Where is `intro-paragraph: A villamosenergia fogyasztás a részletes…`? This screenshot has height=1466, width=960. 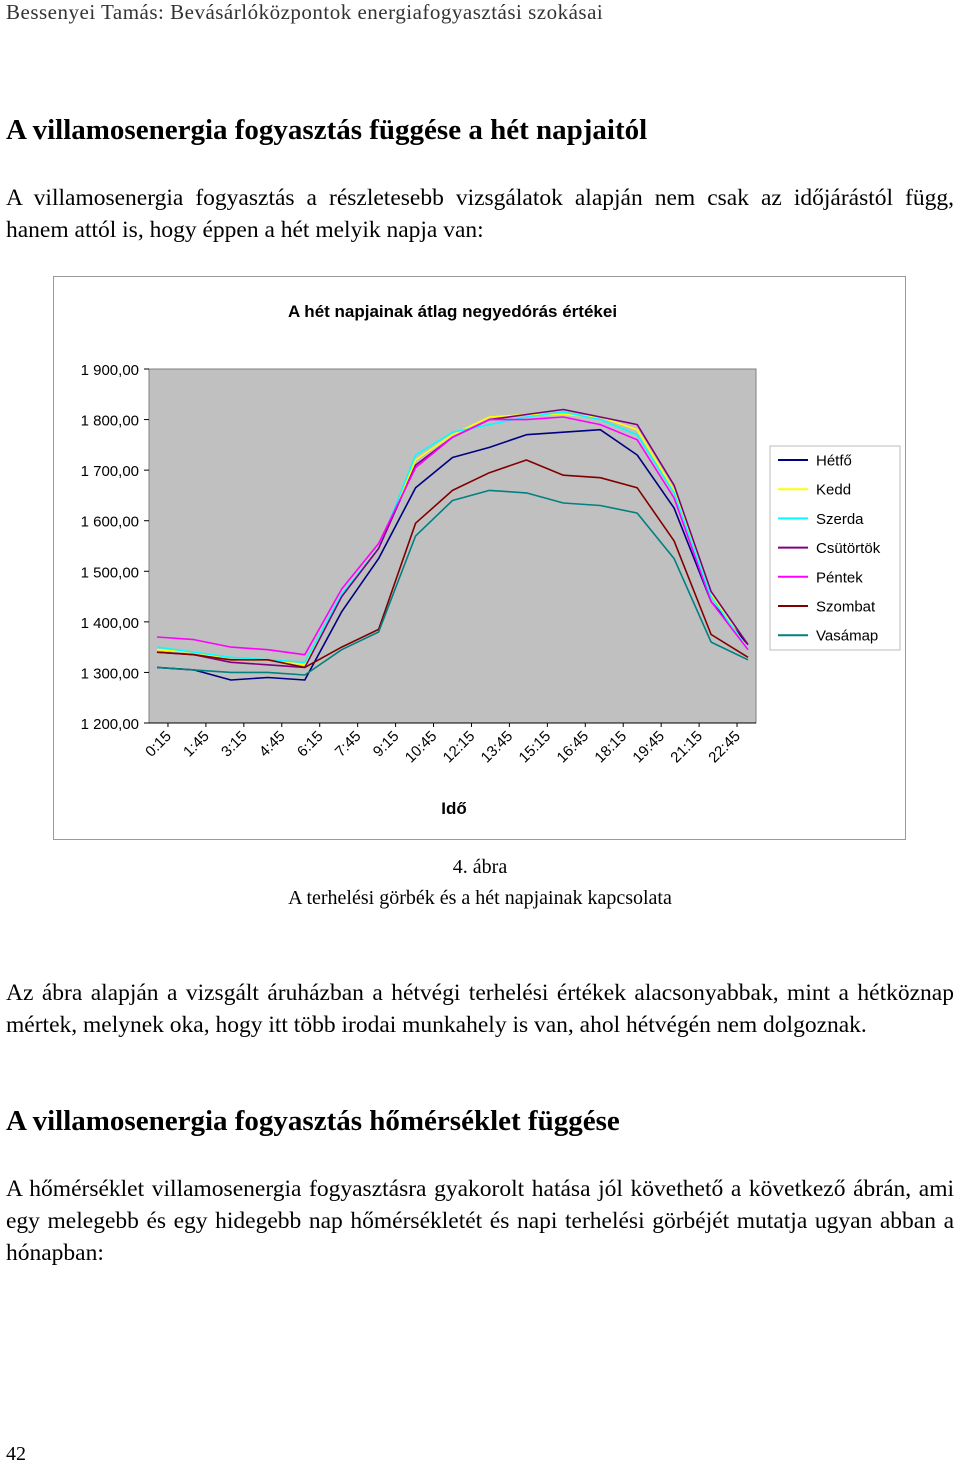 intro-paragraph: A villamosenergia fogyasztás a részletes… is located at coordinates (480, 214).